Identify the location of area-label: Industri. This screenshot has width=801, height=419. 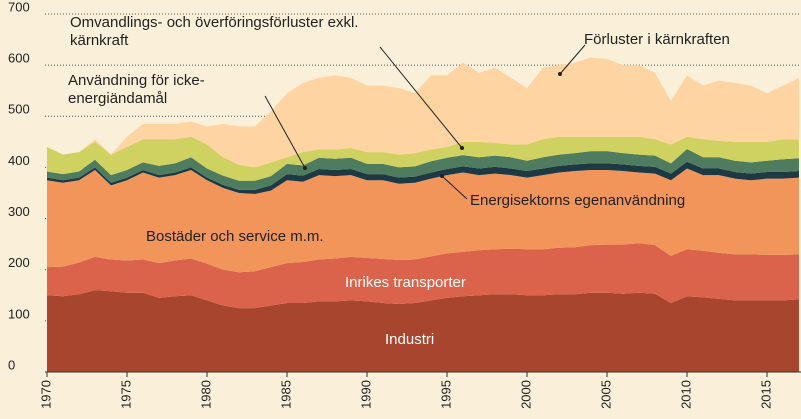
(410, 339).